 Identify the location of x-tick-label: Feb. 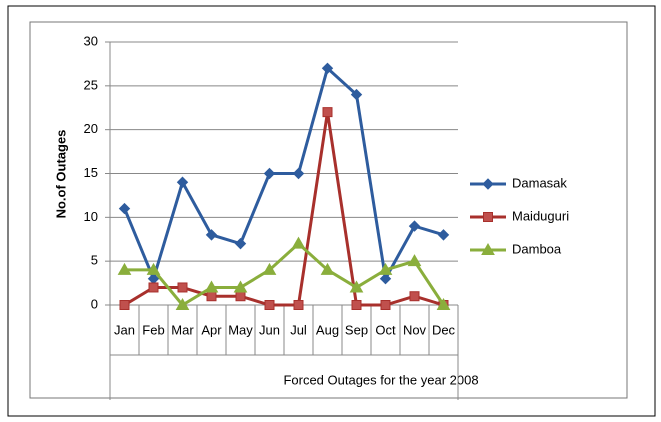
(153, 329).